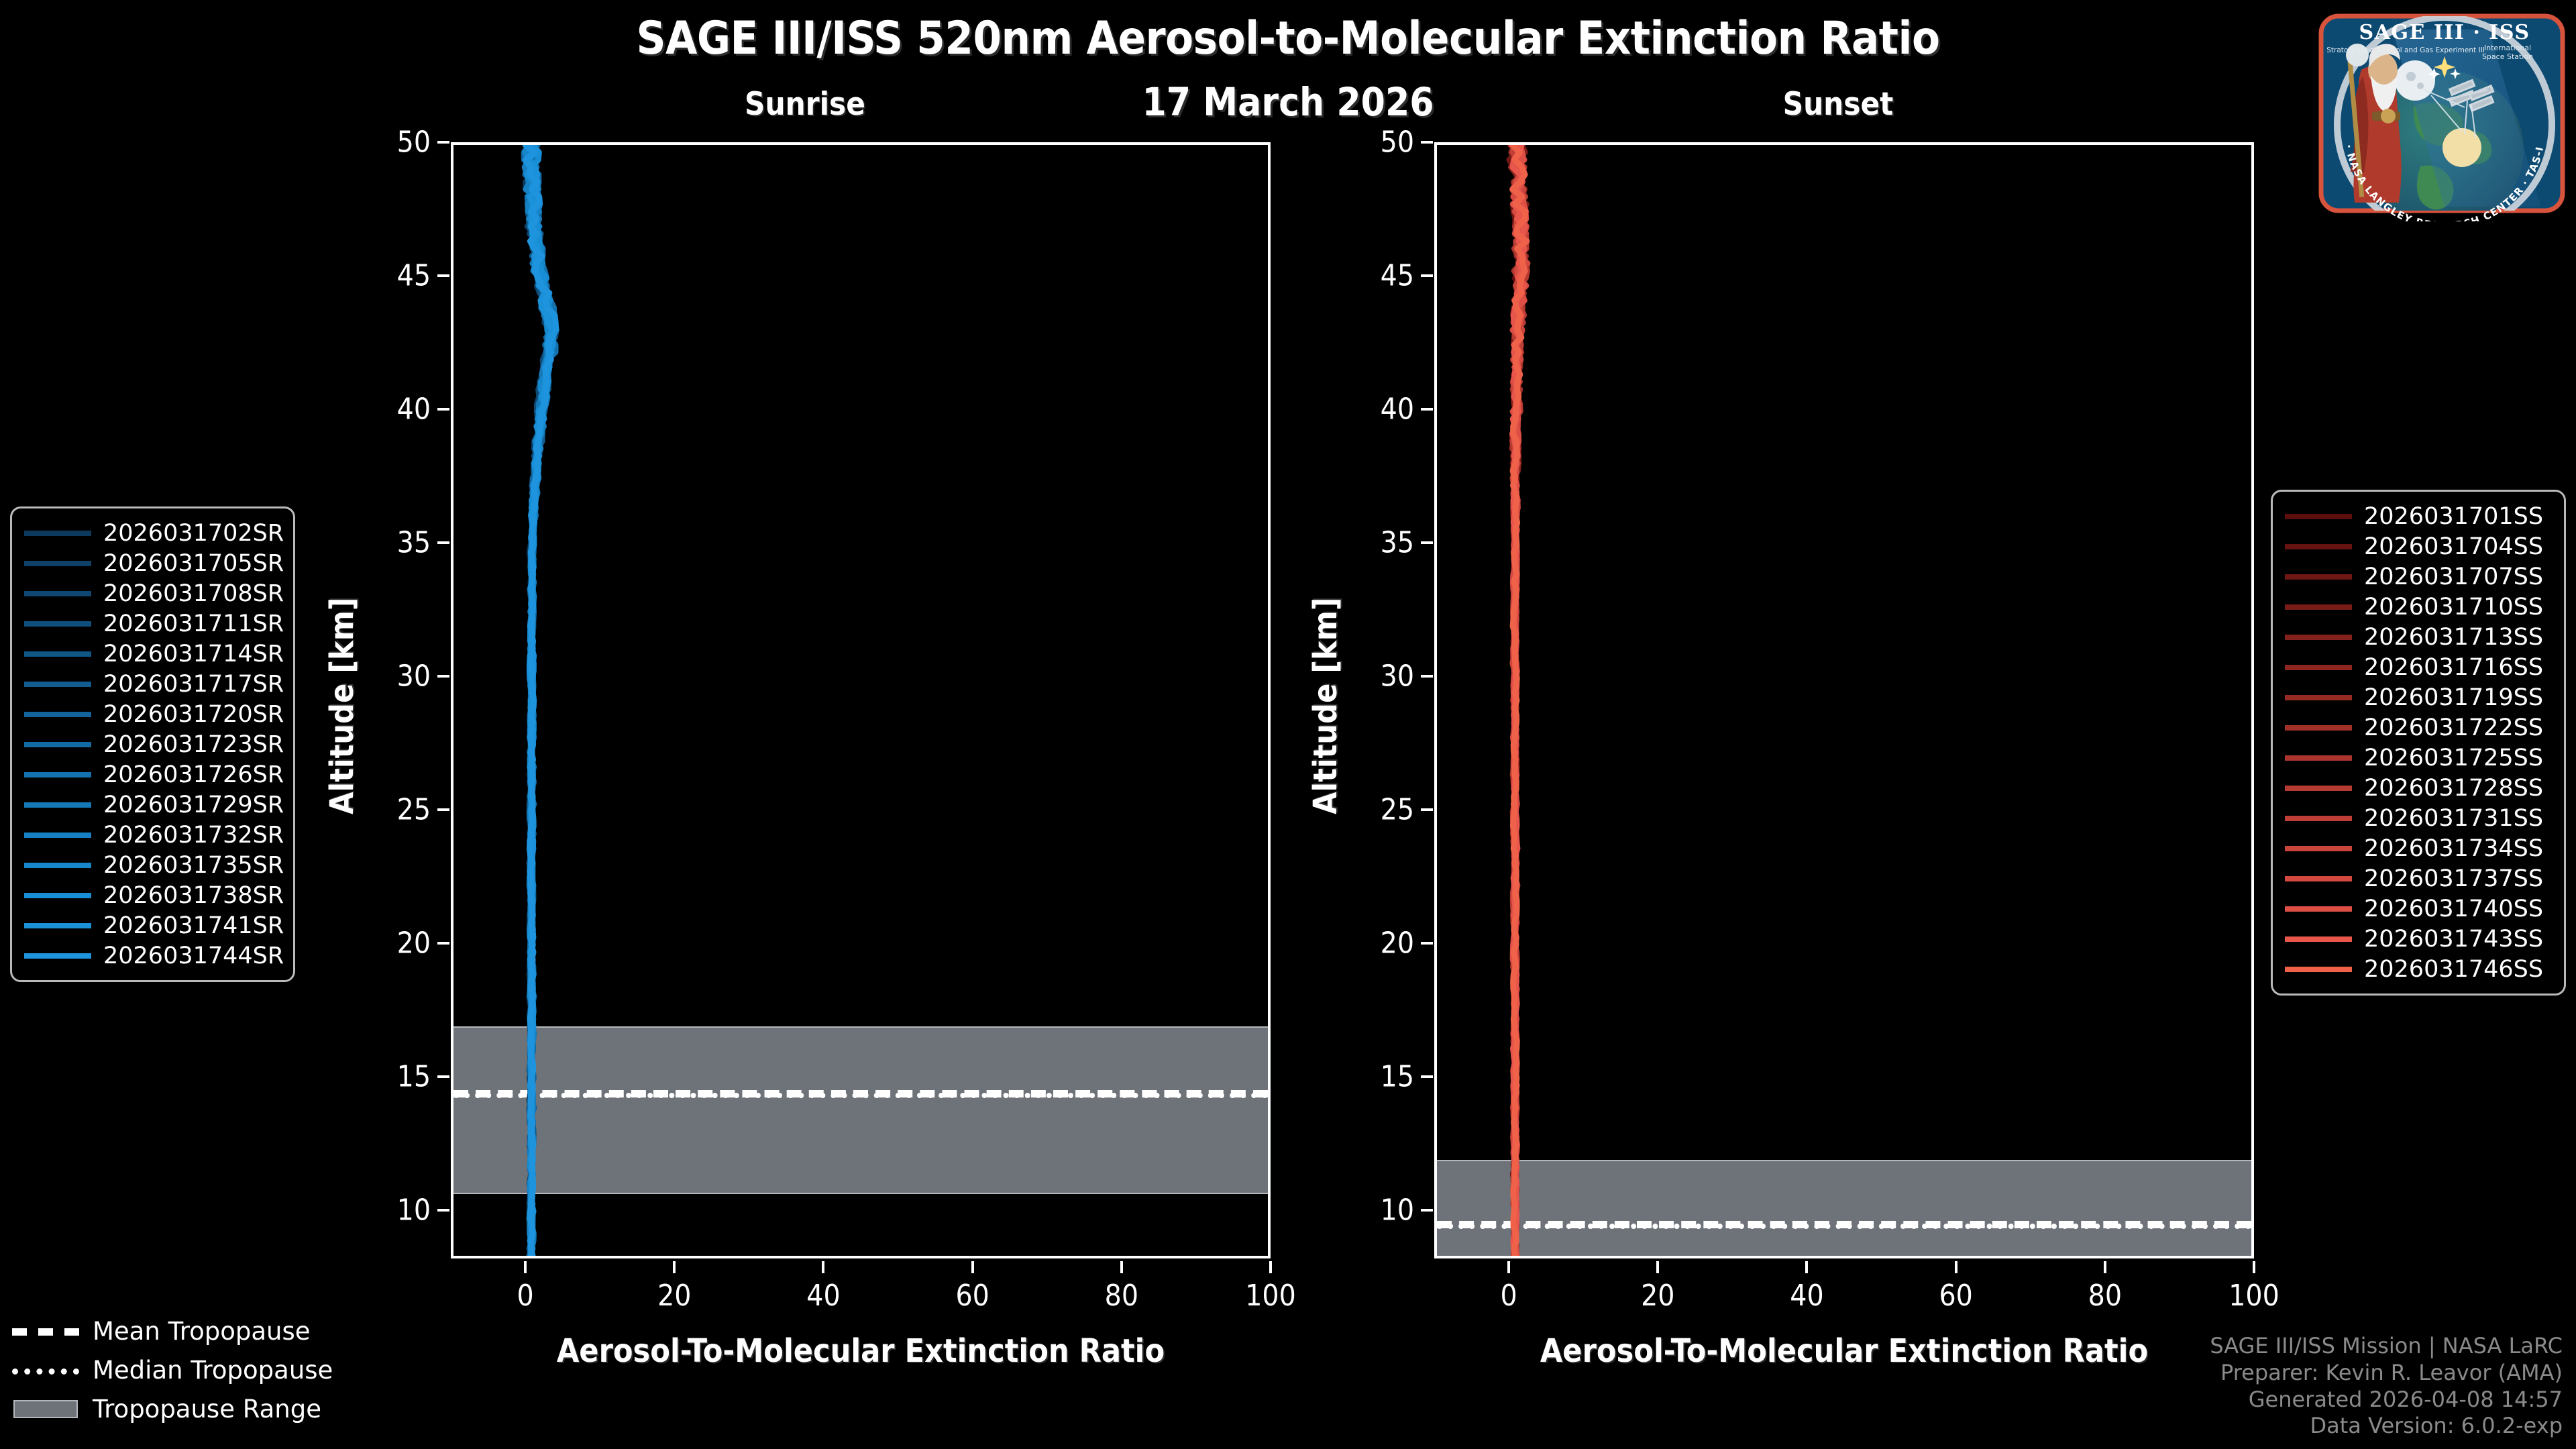  Describe the element at coordinates (193, 955) in the screenshot. I see `legend-label: 2026031744SR` at that location.